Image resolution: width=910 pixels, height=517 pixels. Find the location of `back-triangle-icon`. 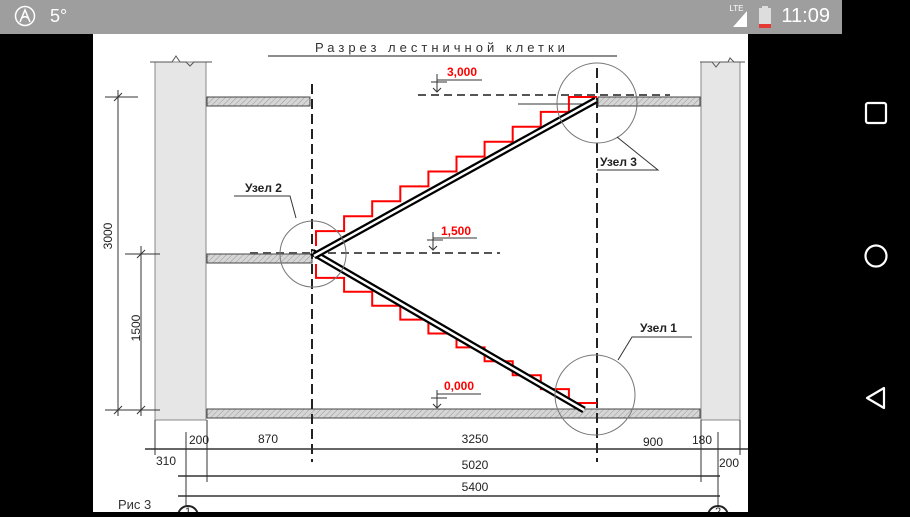

back-triangle-icon is located at coordinates (876, 398).